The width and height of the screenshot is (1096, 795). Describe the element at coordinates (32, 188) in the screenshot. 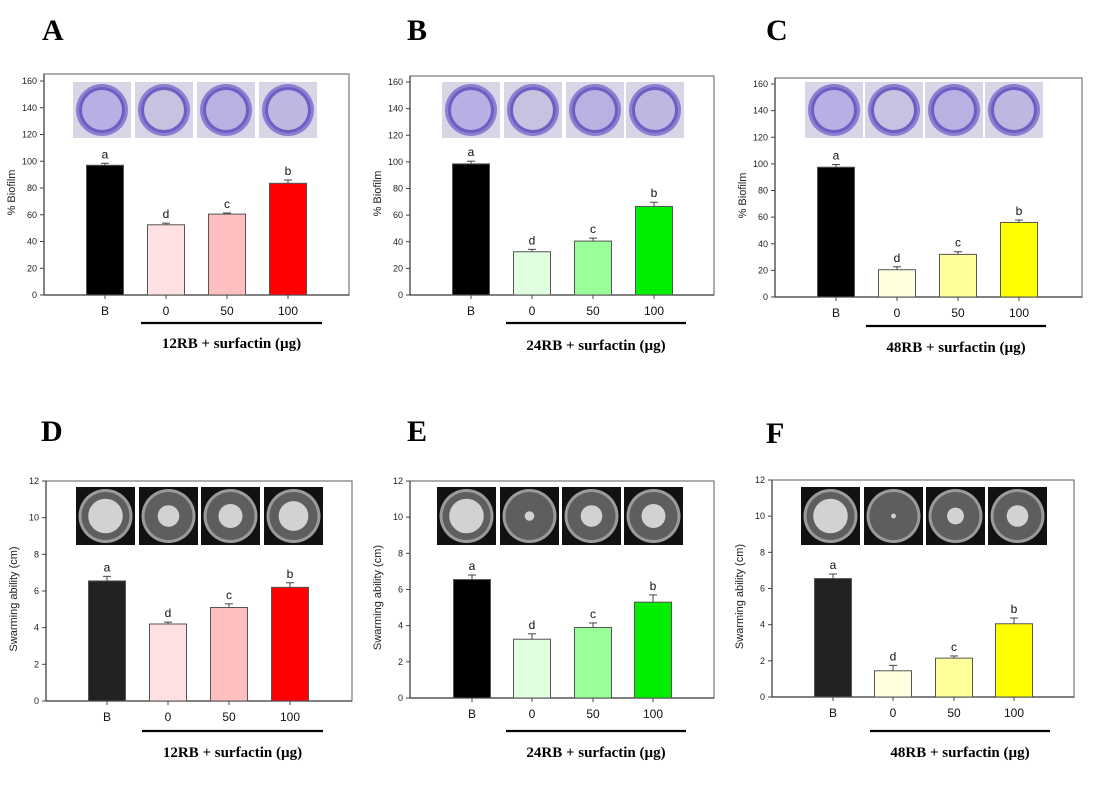

I see `y-tick-label: 80` at that location.